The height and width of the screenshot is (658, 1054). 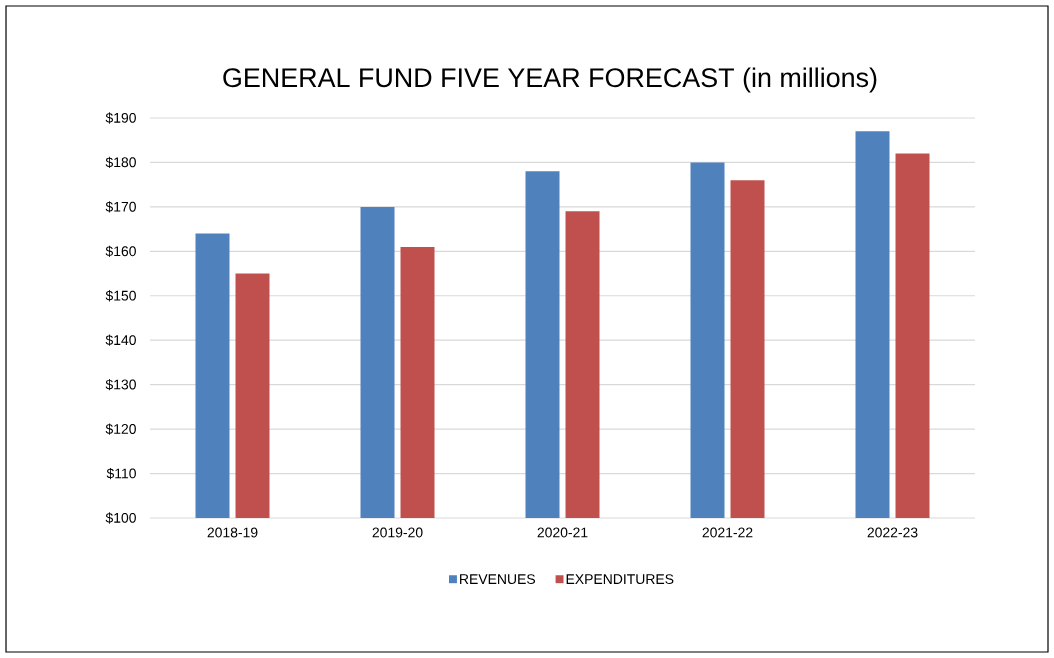 I want to click on x-tick-label: 2022-23, so click(x=892, y=532).